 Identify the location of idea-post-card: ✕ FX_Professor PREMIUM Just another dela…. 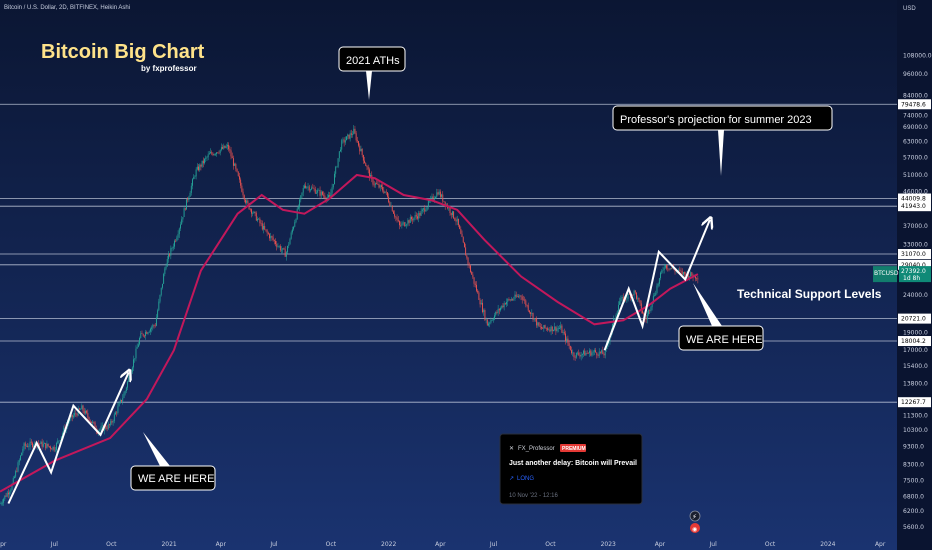
(571, 469).